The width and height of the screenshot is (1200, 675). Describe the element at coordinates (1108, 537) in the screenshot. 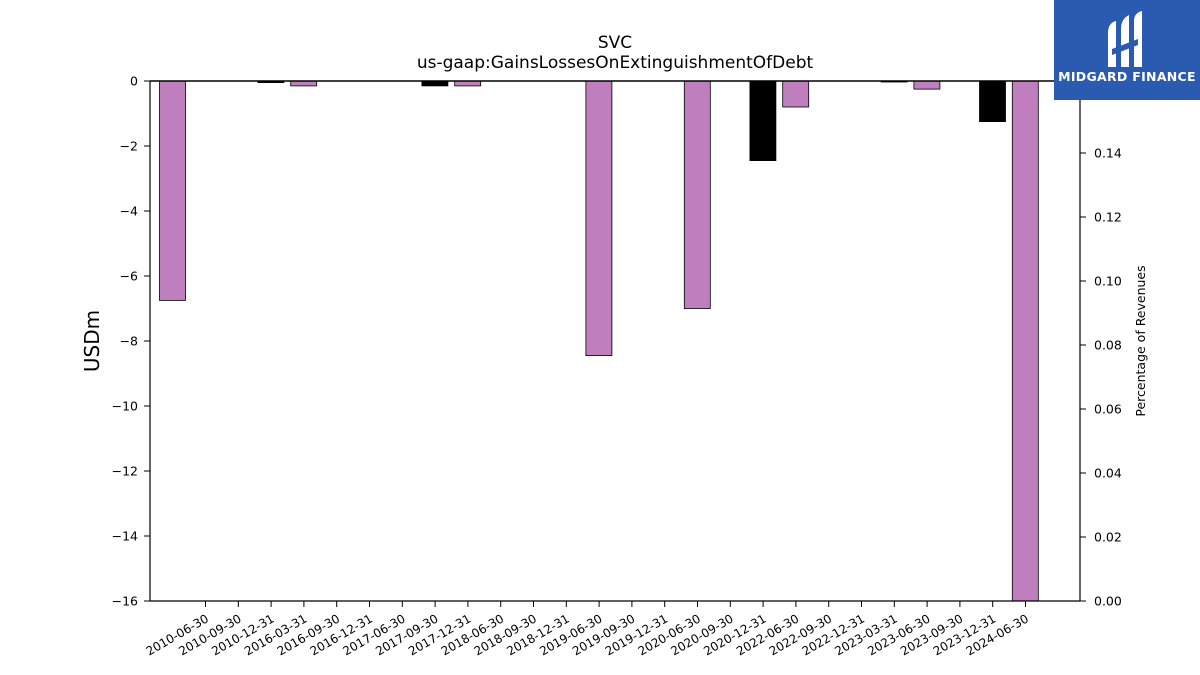

I see `y2-tick-label: 0.02` at that location.